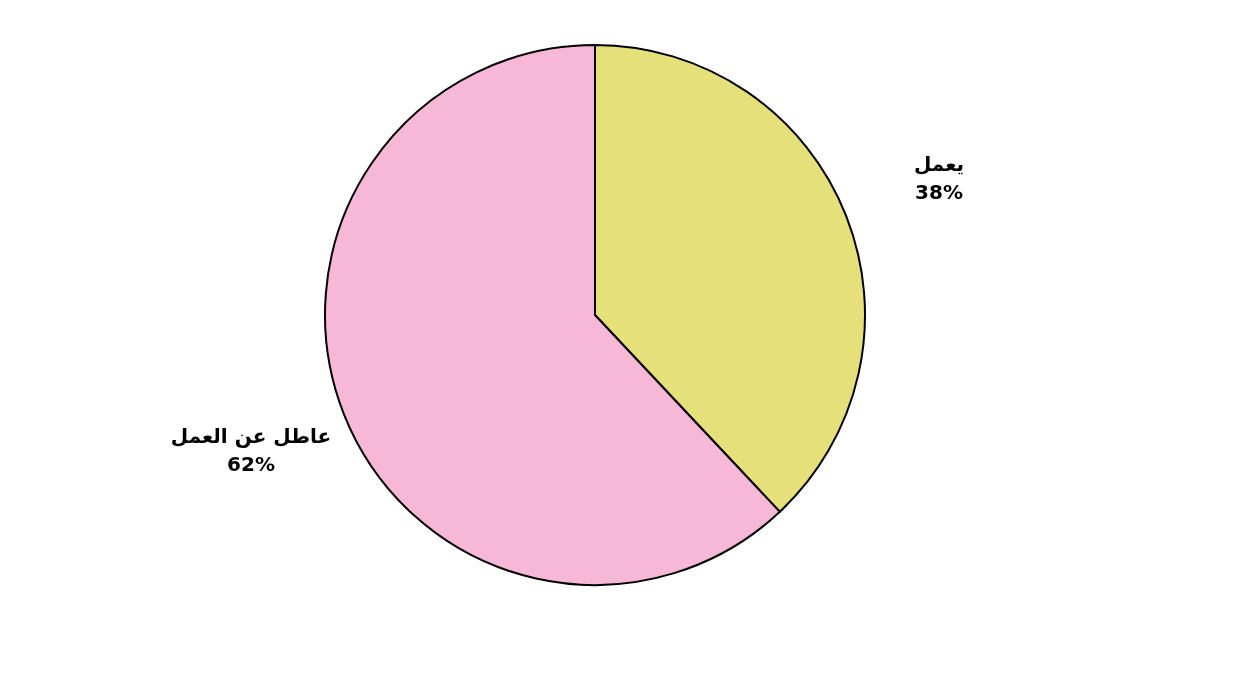  What do you see at coordinates (251, 436) in the screenshot?
I see `slice-label: عاطل عن العمل` at bounding box center [251, 436].